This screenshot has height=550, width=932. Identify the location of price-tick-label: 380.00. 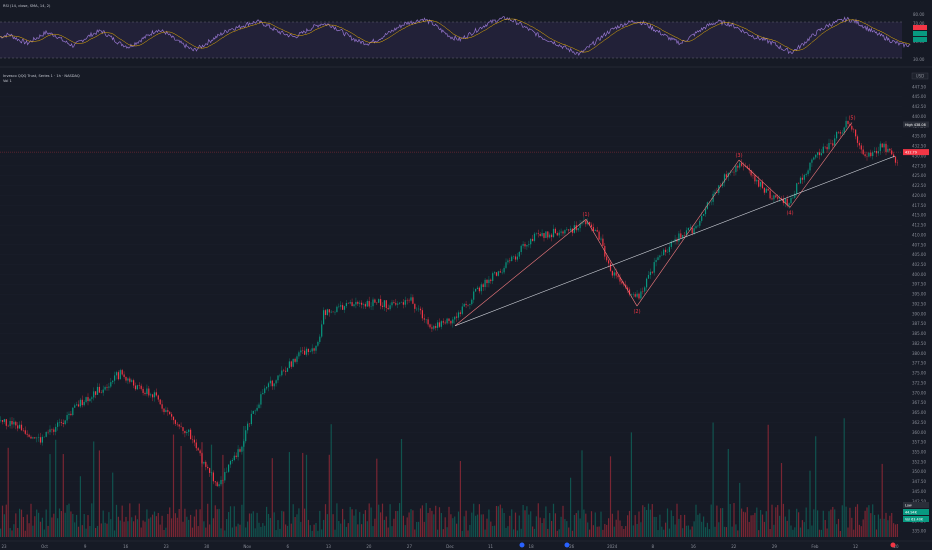
(919, 353).